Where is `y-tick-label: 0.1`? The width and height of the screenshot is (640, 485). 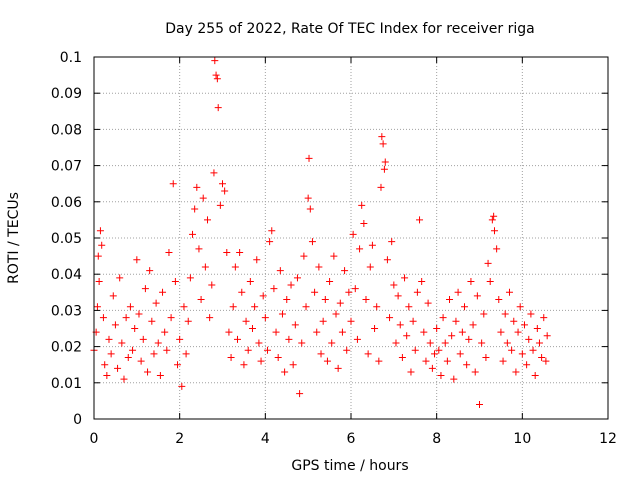
y-tick-label: 0.1 is located at coordinates (71, 58).